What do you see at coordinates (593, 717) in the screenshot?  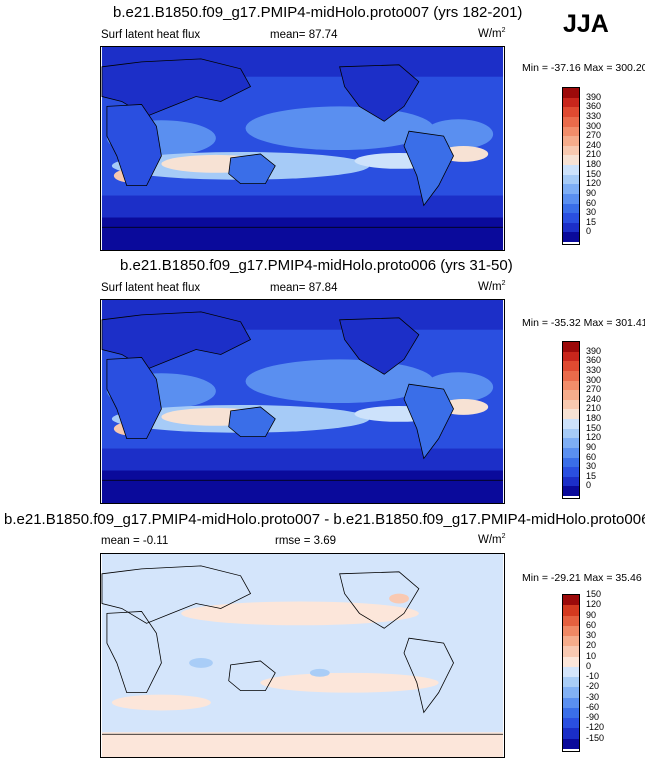 I see `colorbar-3-tick-label: -90` at bounding box center [593, 717].